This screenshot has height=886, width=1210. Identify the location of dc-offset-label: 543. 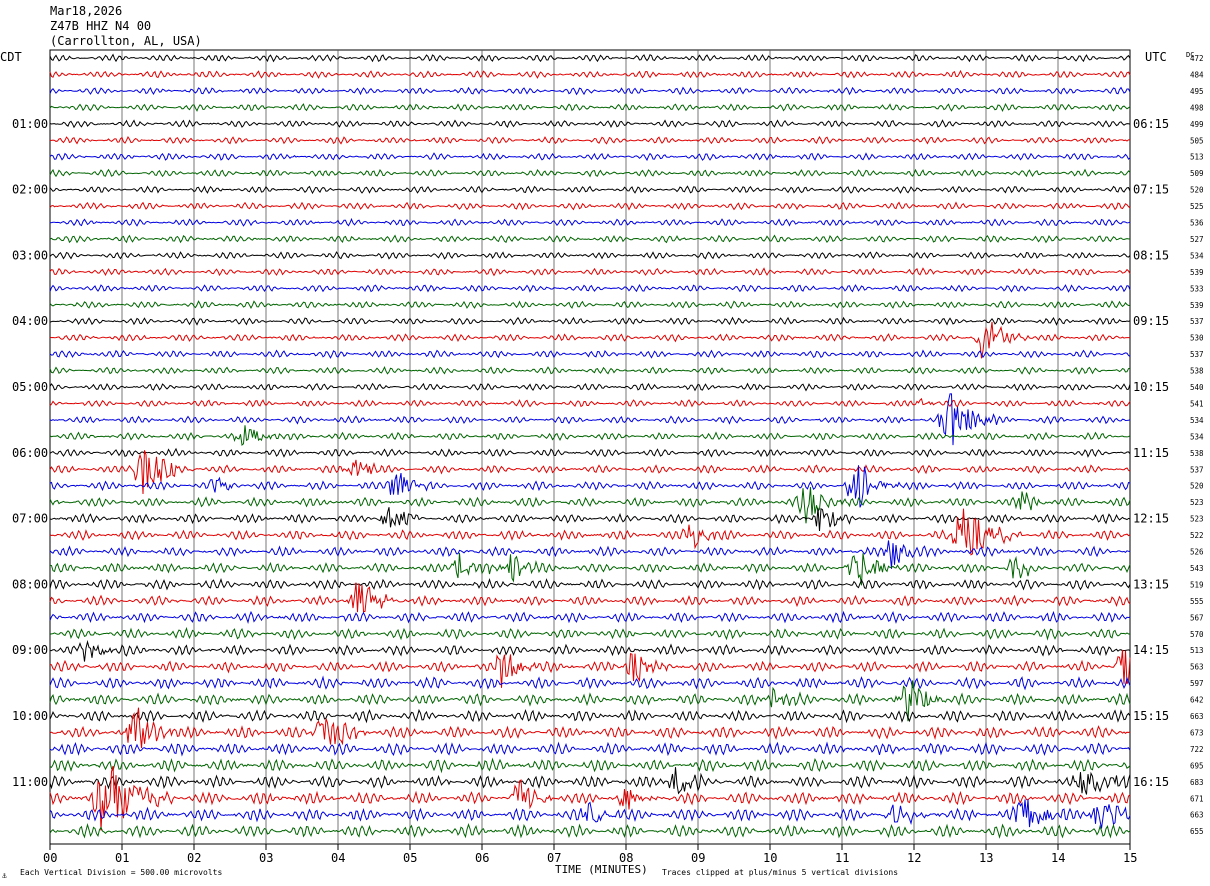
(1197, 568).